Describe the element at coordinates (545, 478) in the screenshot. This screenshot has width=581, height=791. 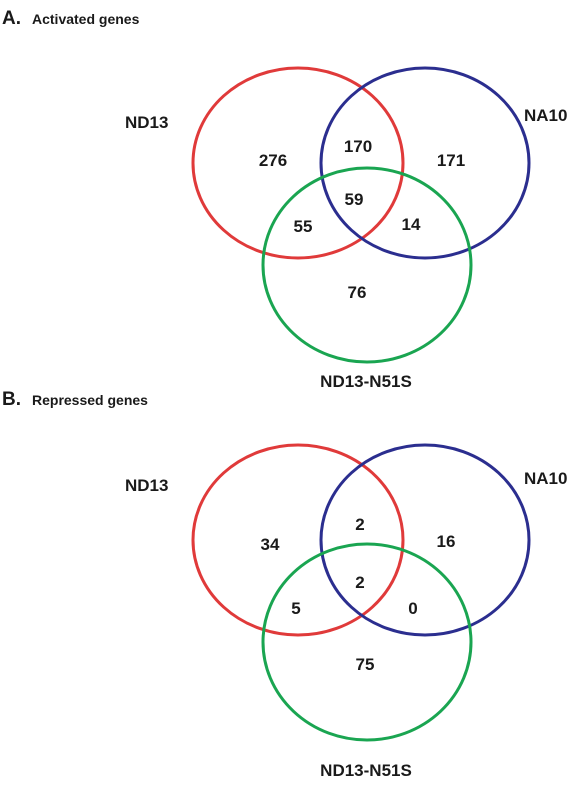
I see `panel-b-label-na10: NA10` at that location.